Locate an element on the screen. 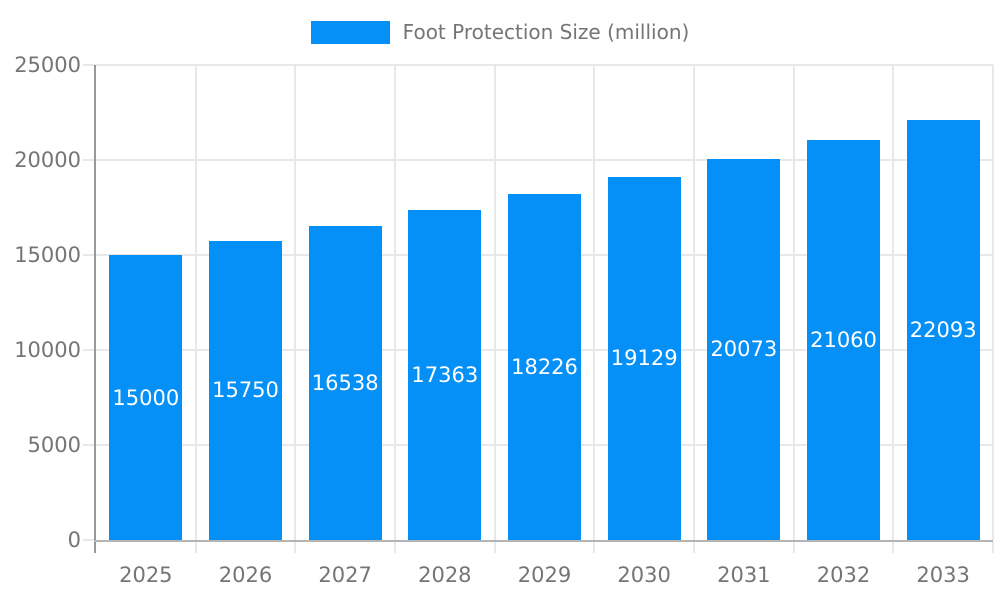 Image resolution: width=1000 pixels, height=600 pixels. y-axis-label: 5000 is located at coordinates (54, 445).